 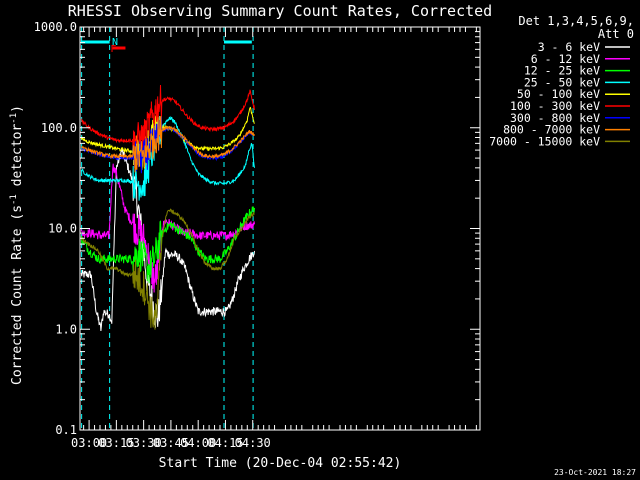 I want to click on y-tick-label: 1.0, so click(x=66, y=329).